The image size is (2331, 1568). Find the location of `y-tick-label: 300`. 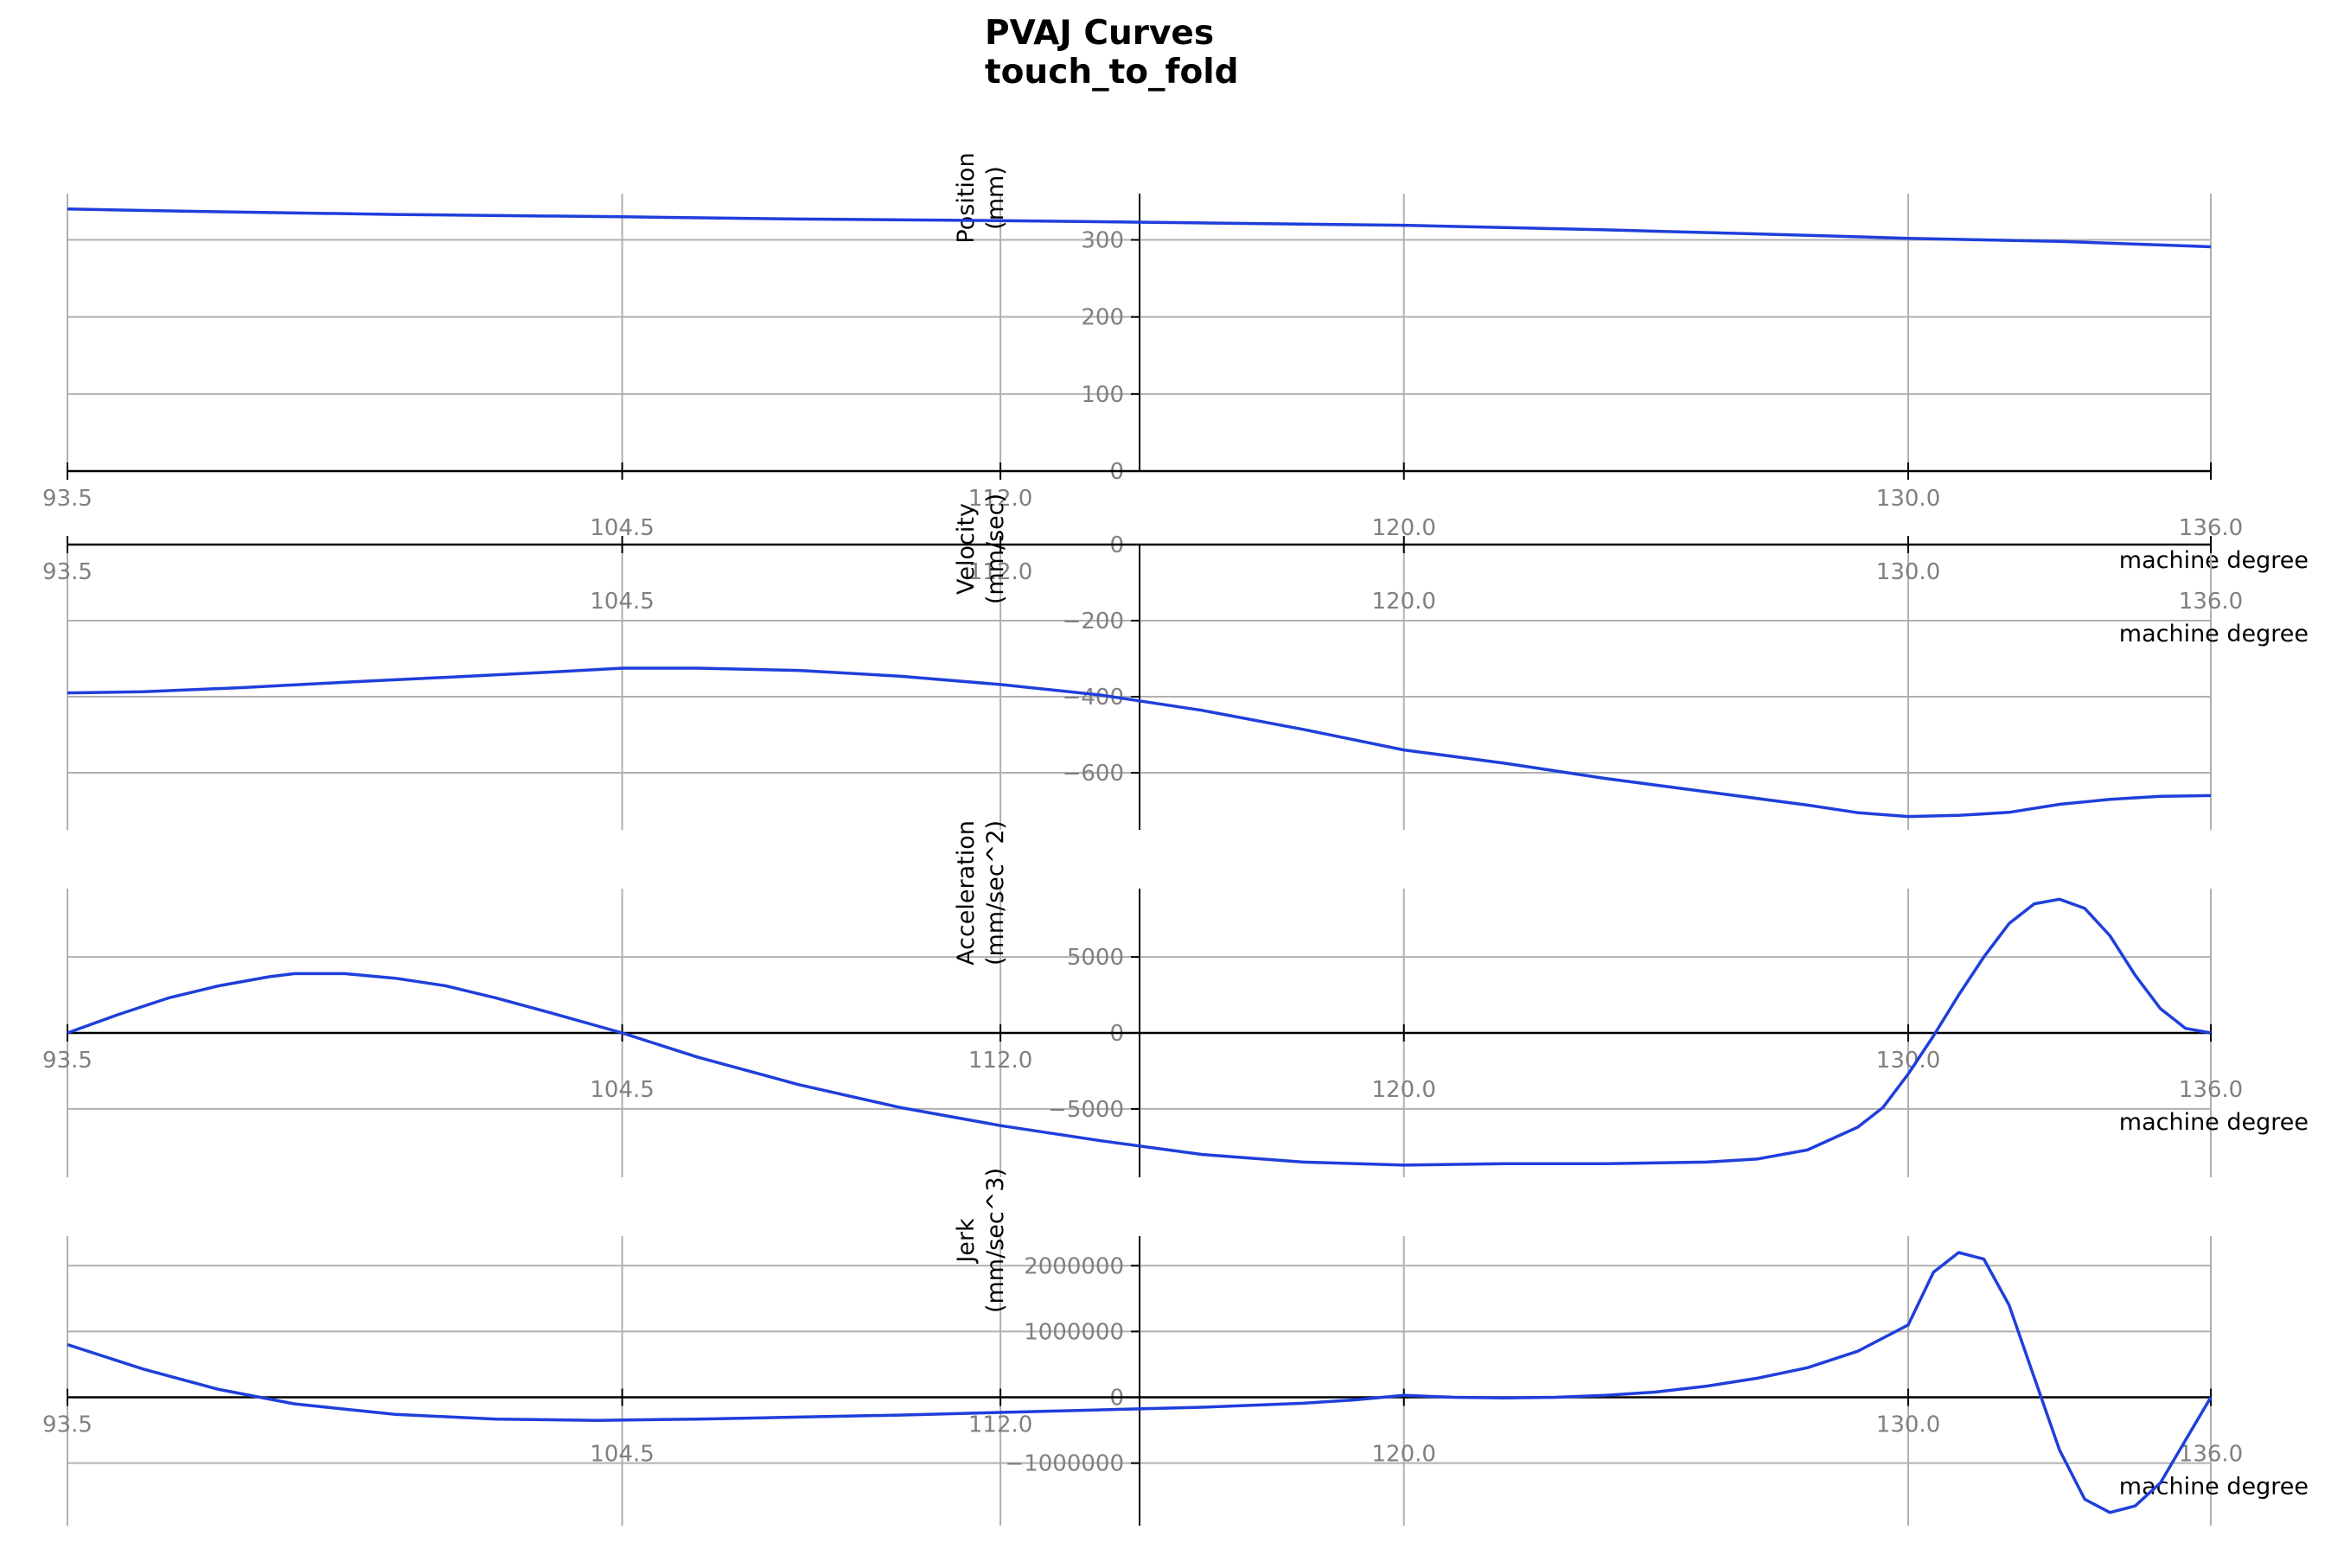

y-tick-label: 300 is located at coordinates (1102, 241).